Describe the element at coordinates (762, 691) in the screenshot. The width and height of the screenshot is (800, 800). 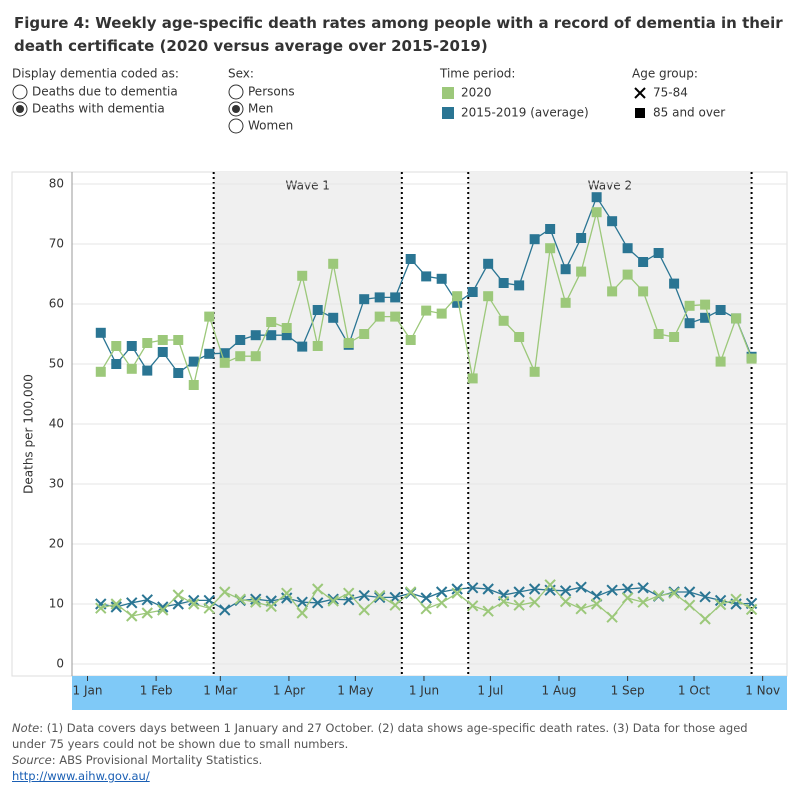
I see `x-tick-label: 1 Nov` at that location.